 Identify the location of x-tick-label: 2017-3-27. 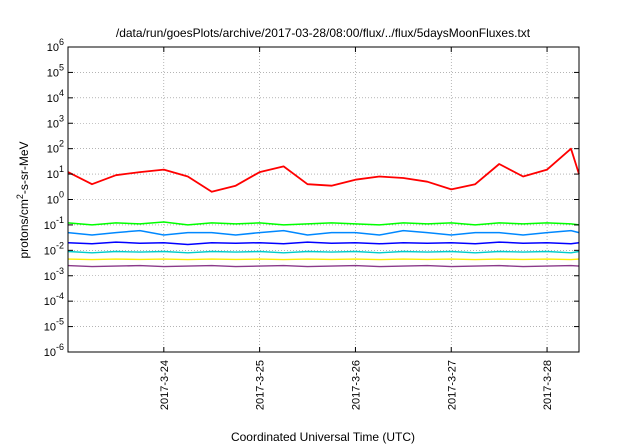
(452, 385).